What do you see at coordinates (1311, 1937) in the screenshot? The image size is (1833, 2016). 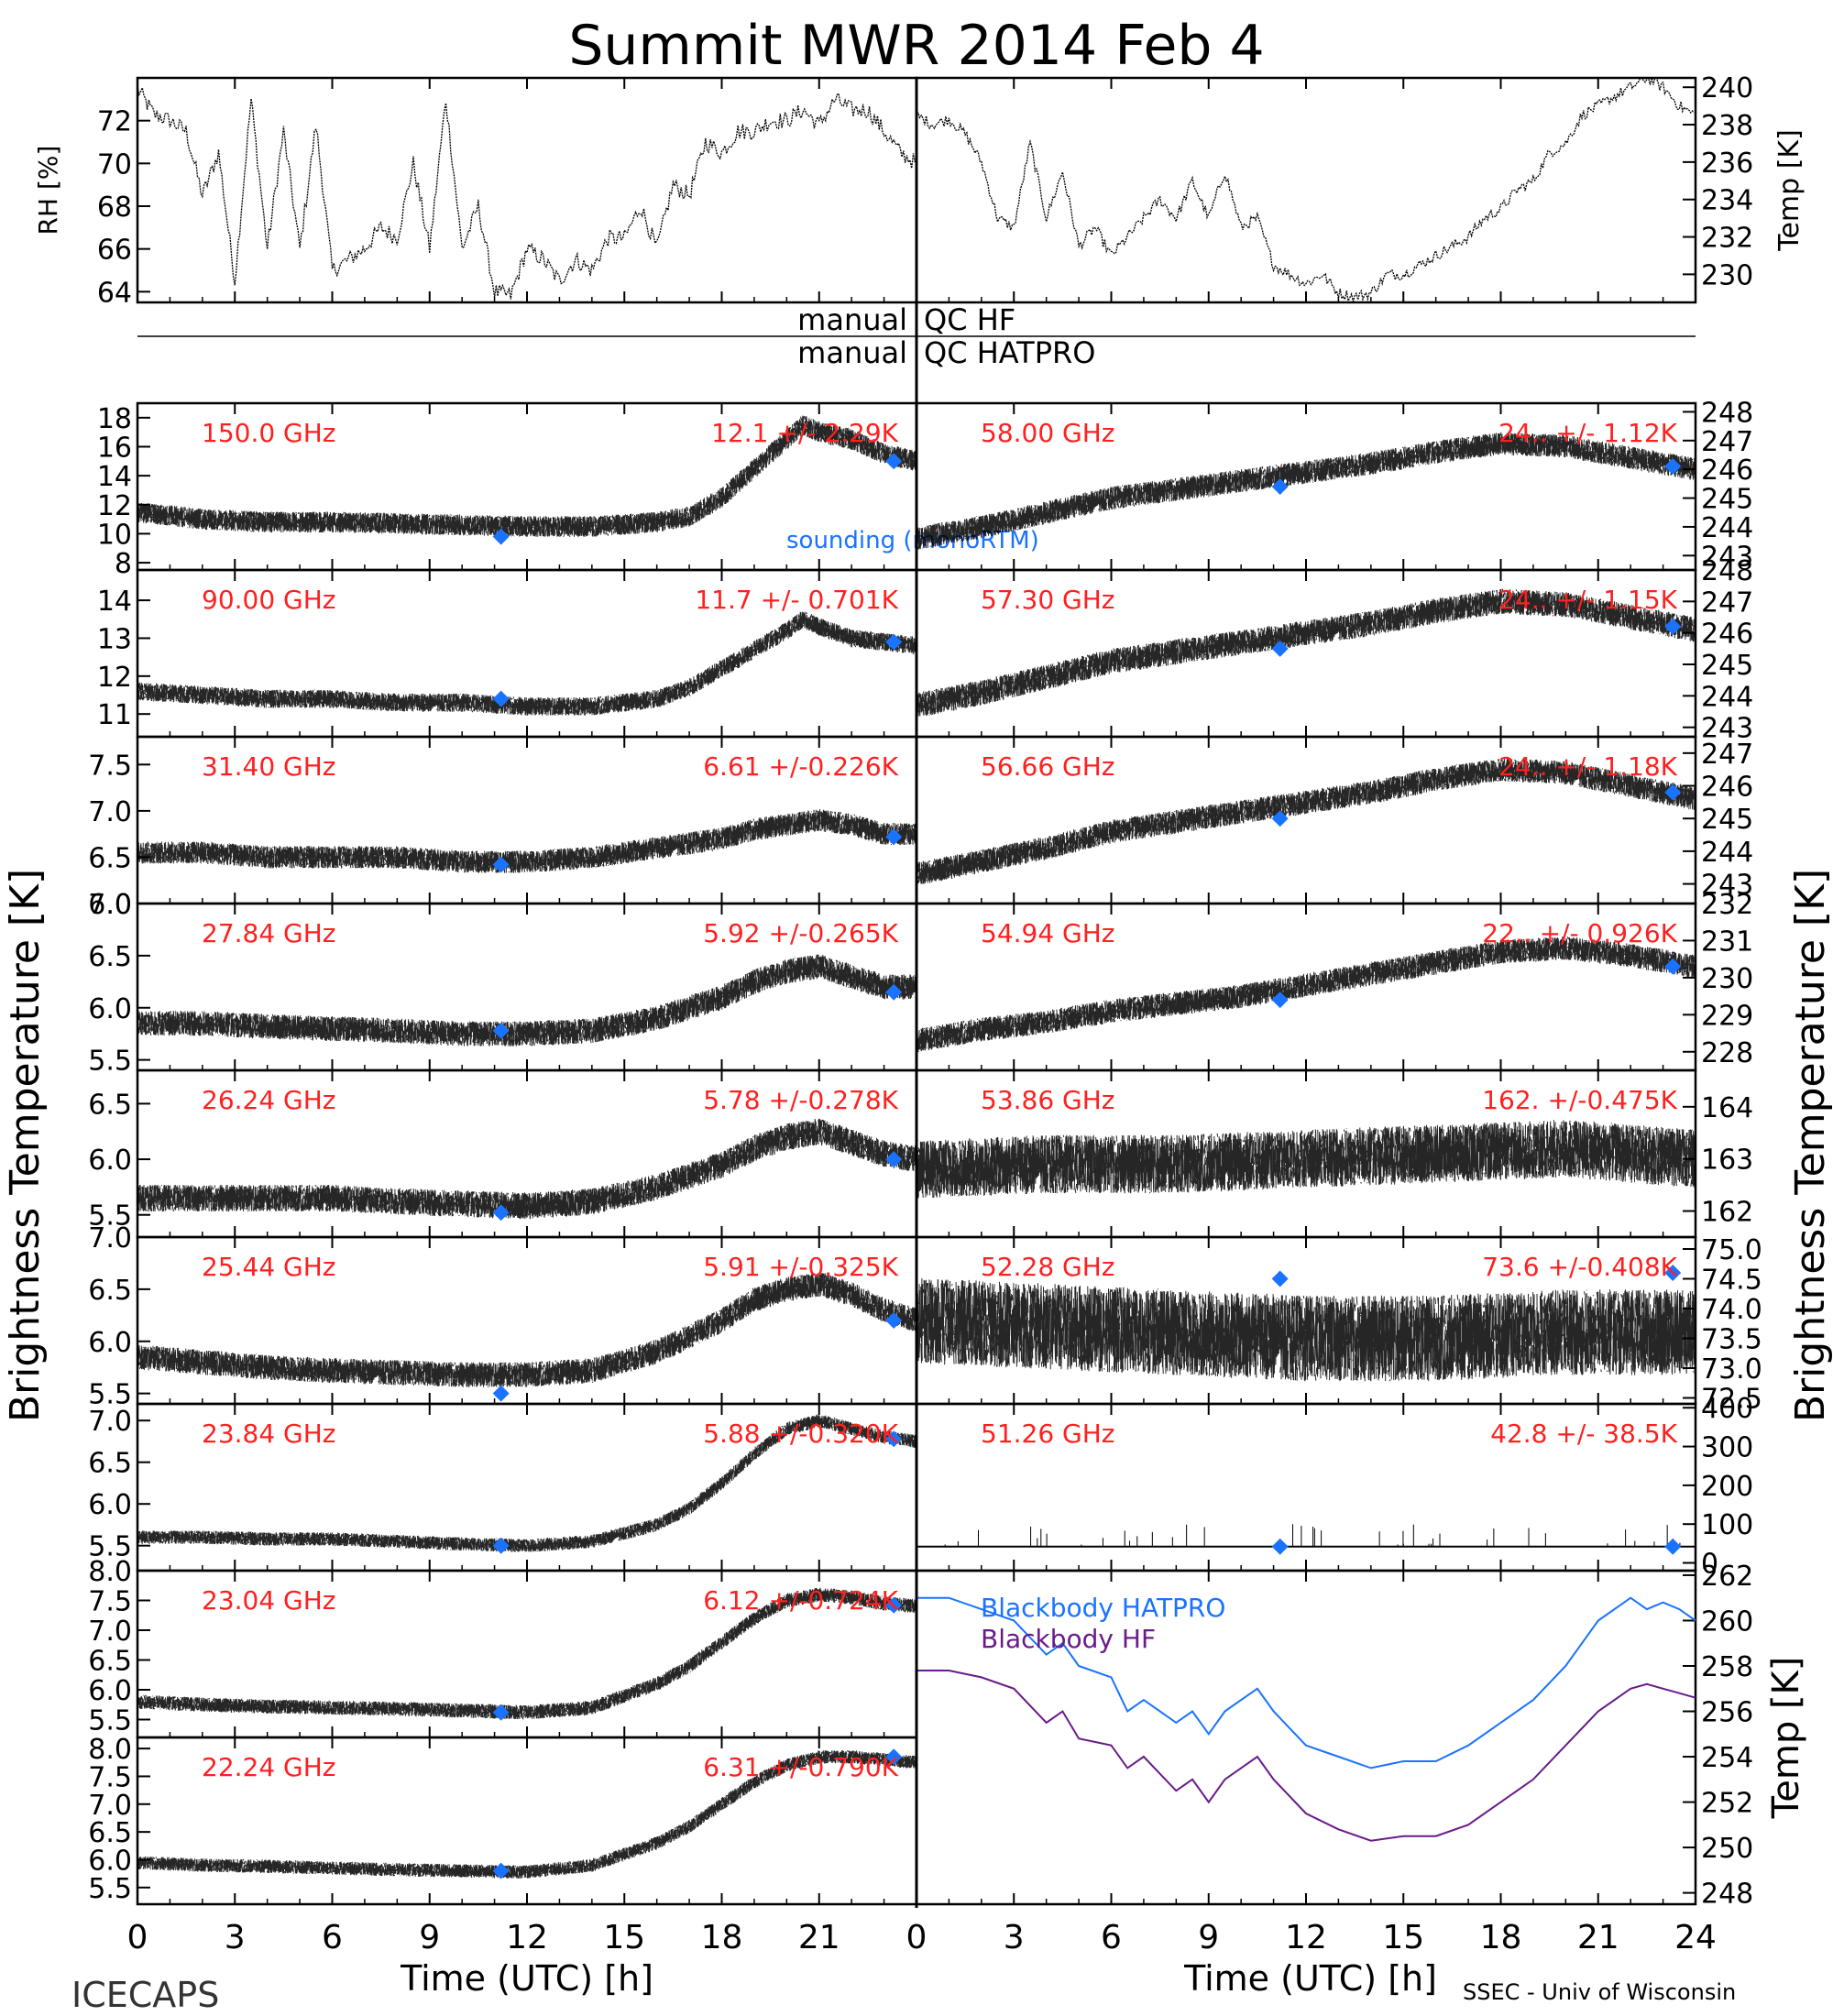 I see `xtick-labels-right: 0 3 6 9 12 15 18 21 24` at bounding box center [1311, 1937].